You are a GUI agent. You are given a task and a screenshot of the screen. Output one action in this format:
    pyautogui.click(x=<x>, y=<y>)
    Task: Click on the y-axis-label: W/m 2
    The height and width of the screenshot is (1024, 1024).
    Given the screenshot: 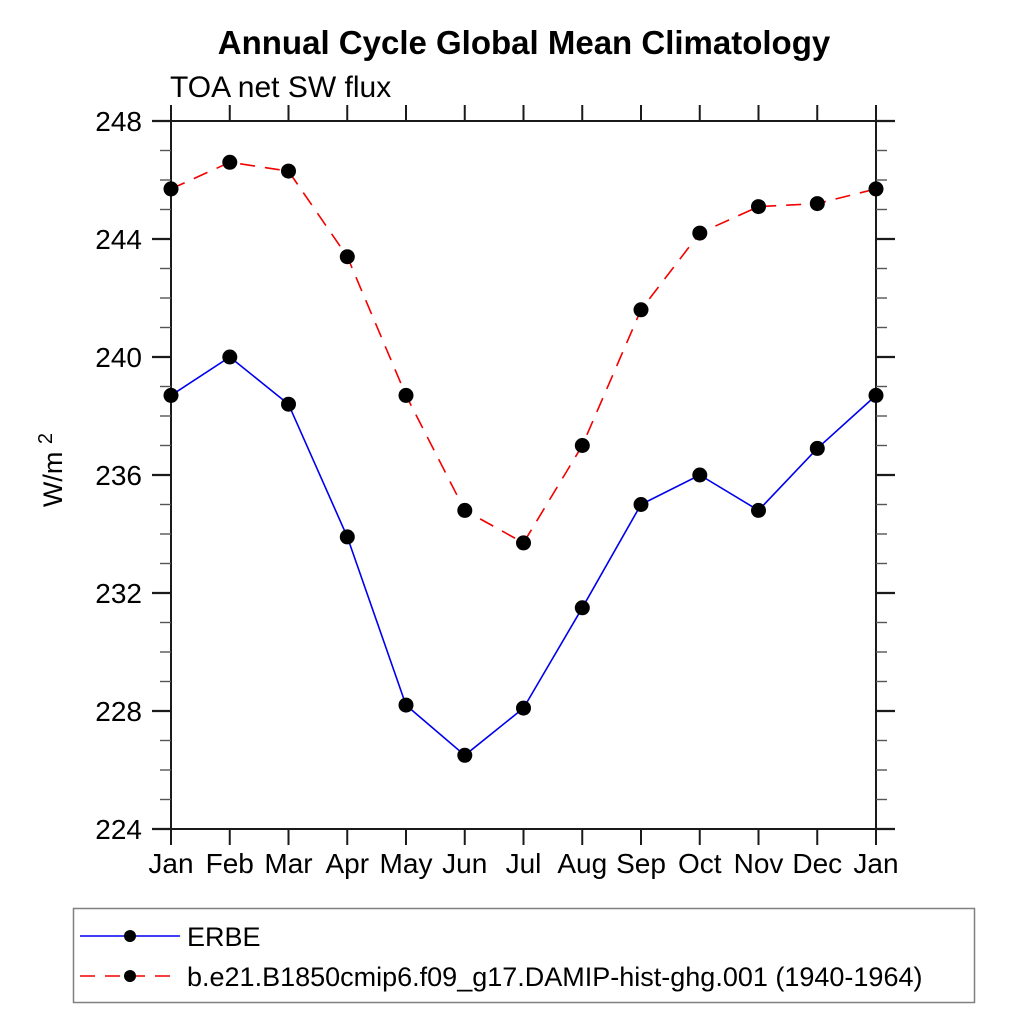 What is the action you would take?
    pyautogui.click(x=51, y=470)
    